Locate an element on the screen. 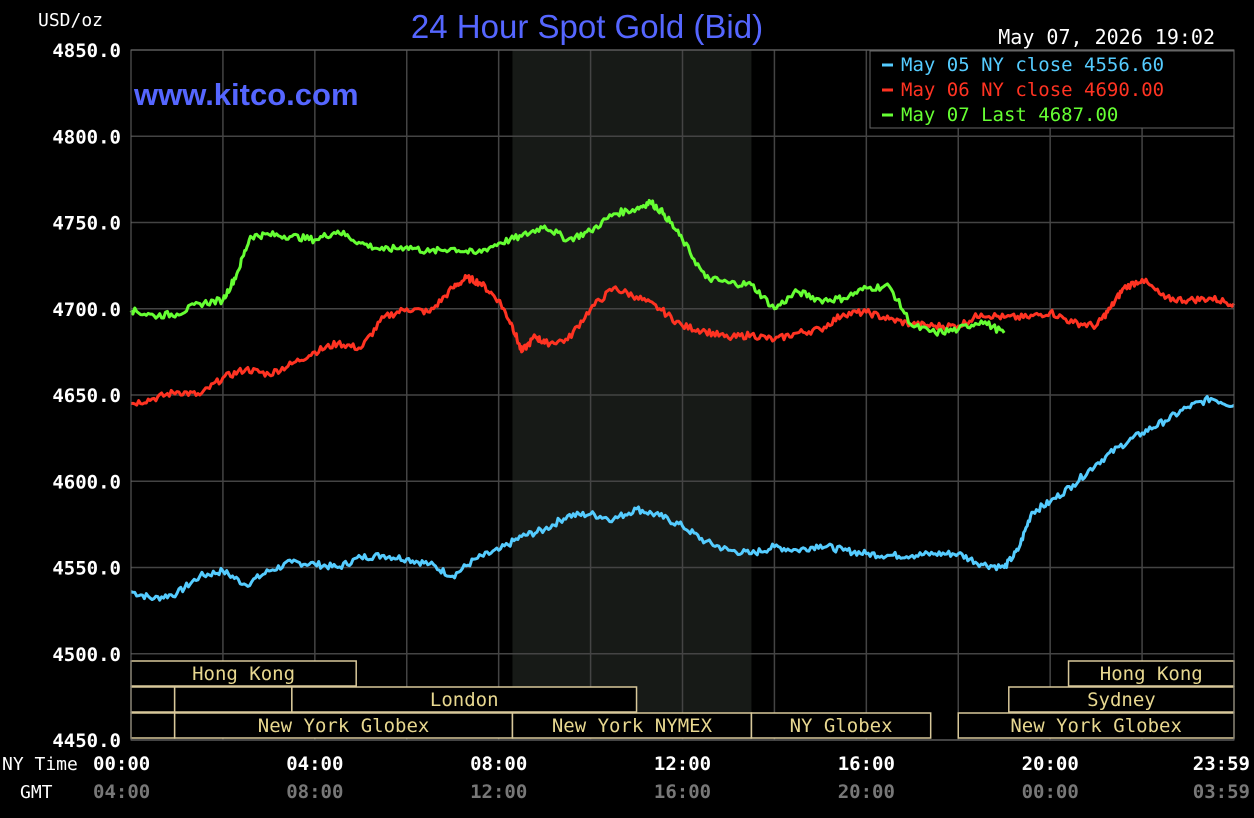  y-tick-label: 4600.0 is located at coordinates (86, 482).